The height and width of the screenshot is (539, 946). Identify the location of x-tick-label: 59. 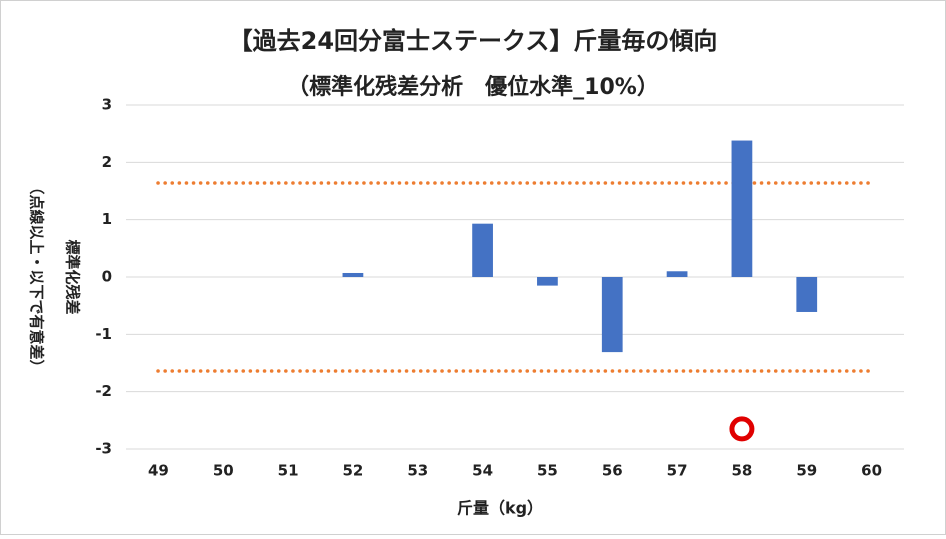
(806, 471).